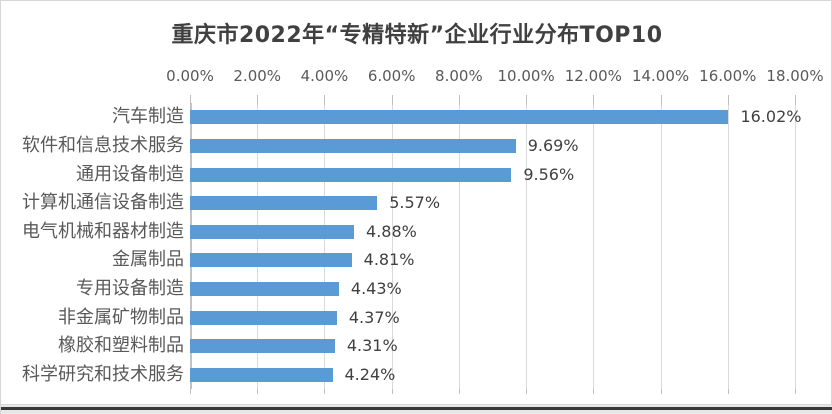 Image resolution: width=832 pixels, height=414 pixels. What do you see at coordinates (593, 76) in the screenshot?
I see `x-axis-tick-label: 12.00%` at bounding box center [593, 76].